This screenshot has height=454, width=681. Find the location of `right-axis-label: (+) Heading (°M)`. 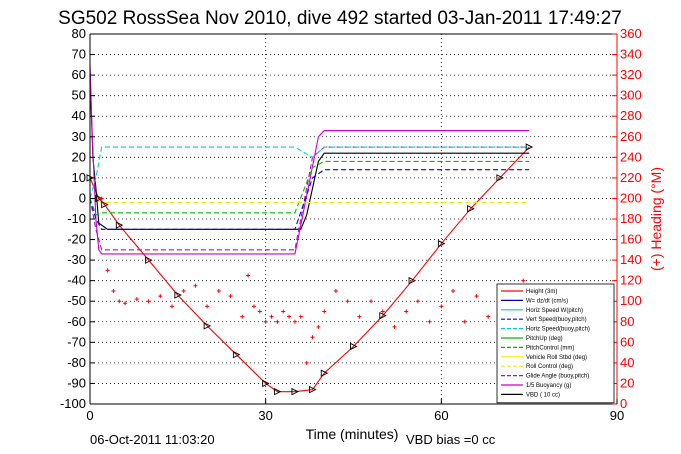

right-axis-label: (+) Heading (°M) is located at coordinates (656, 219).